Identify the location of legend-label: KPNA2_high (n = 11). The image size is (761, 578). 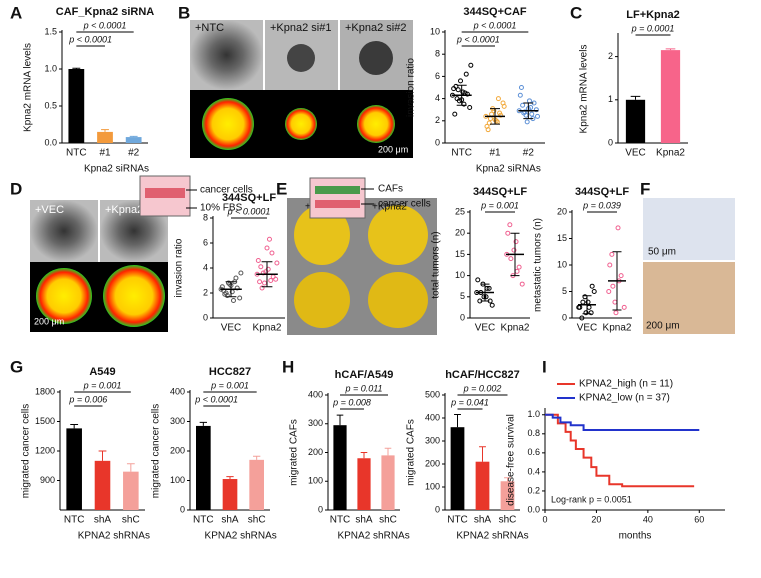
(626, 384).